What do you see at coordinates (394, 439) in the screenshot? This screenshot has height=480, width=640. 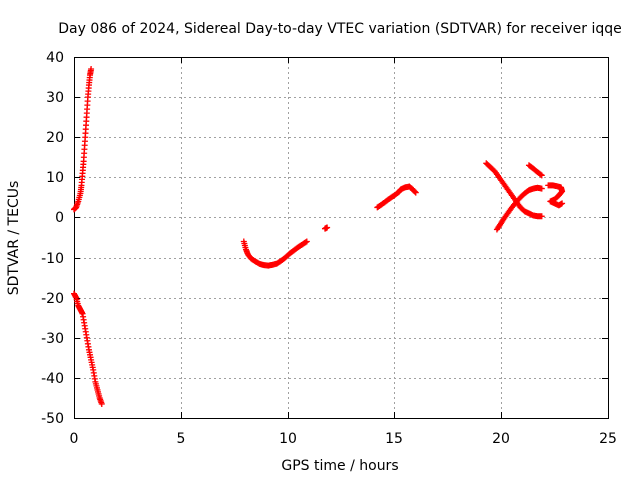 I see `x-tick-label: 15` at bounding box center [394, 439].